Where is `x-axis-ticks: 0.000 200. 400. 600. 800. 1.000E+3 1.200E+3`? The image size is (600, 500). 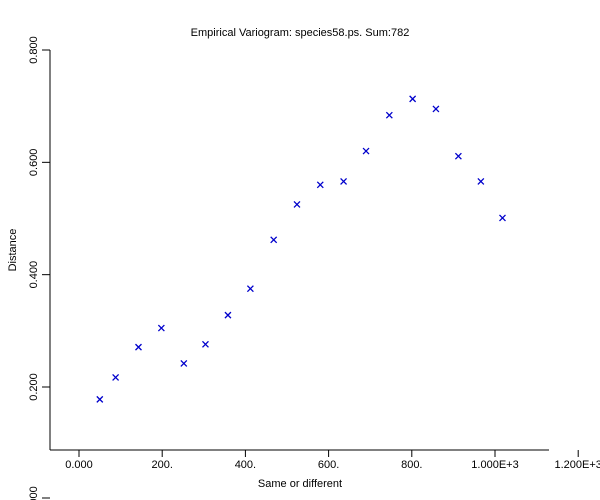
x-axis-ticks: 0.000 200. 400. 600. 800. 1.000E+3 1.200E+3 is located at coordinates (332, 460).